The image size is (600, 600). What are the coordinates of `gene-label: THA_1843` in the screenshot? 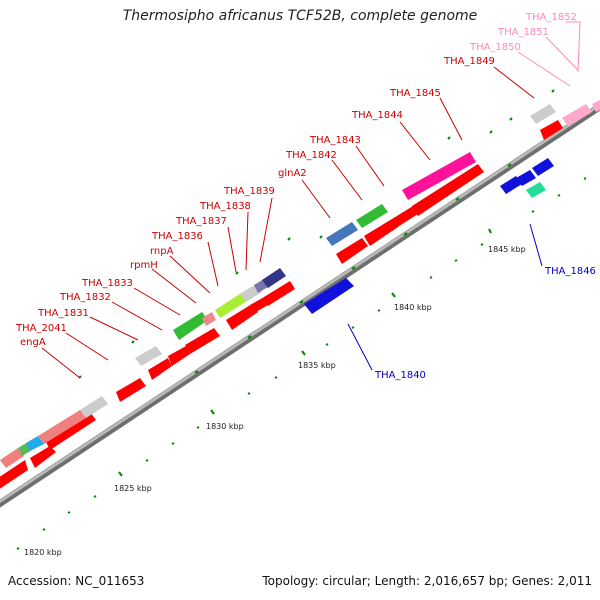 It's located at (335, 140).